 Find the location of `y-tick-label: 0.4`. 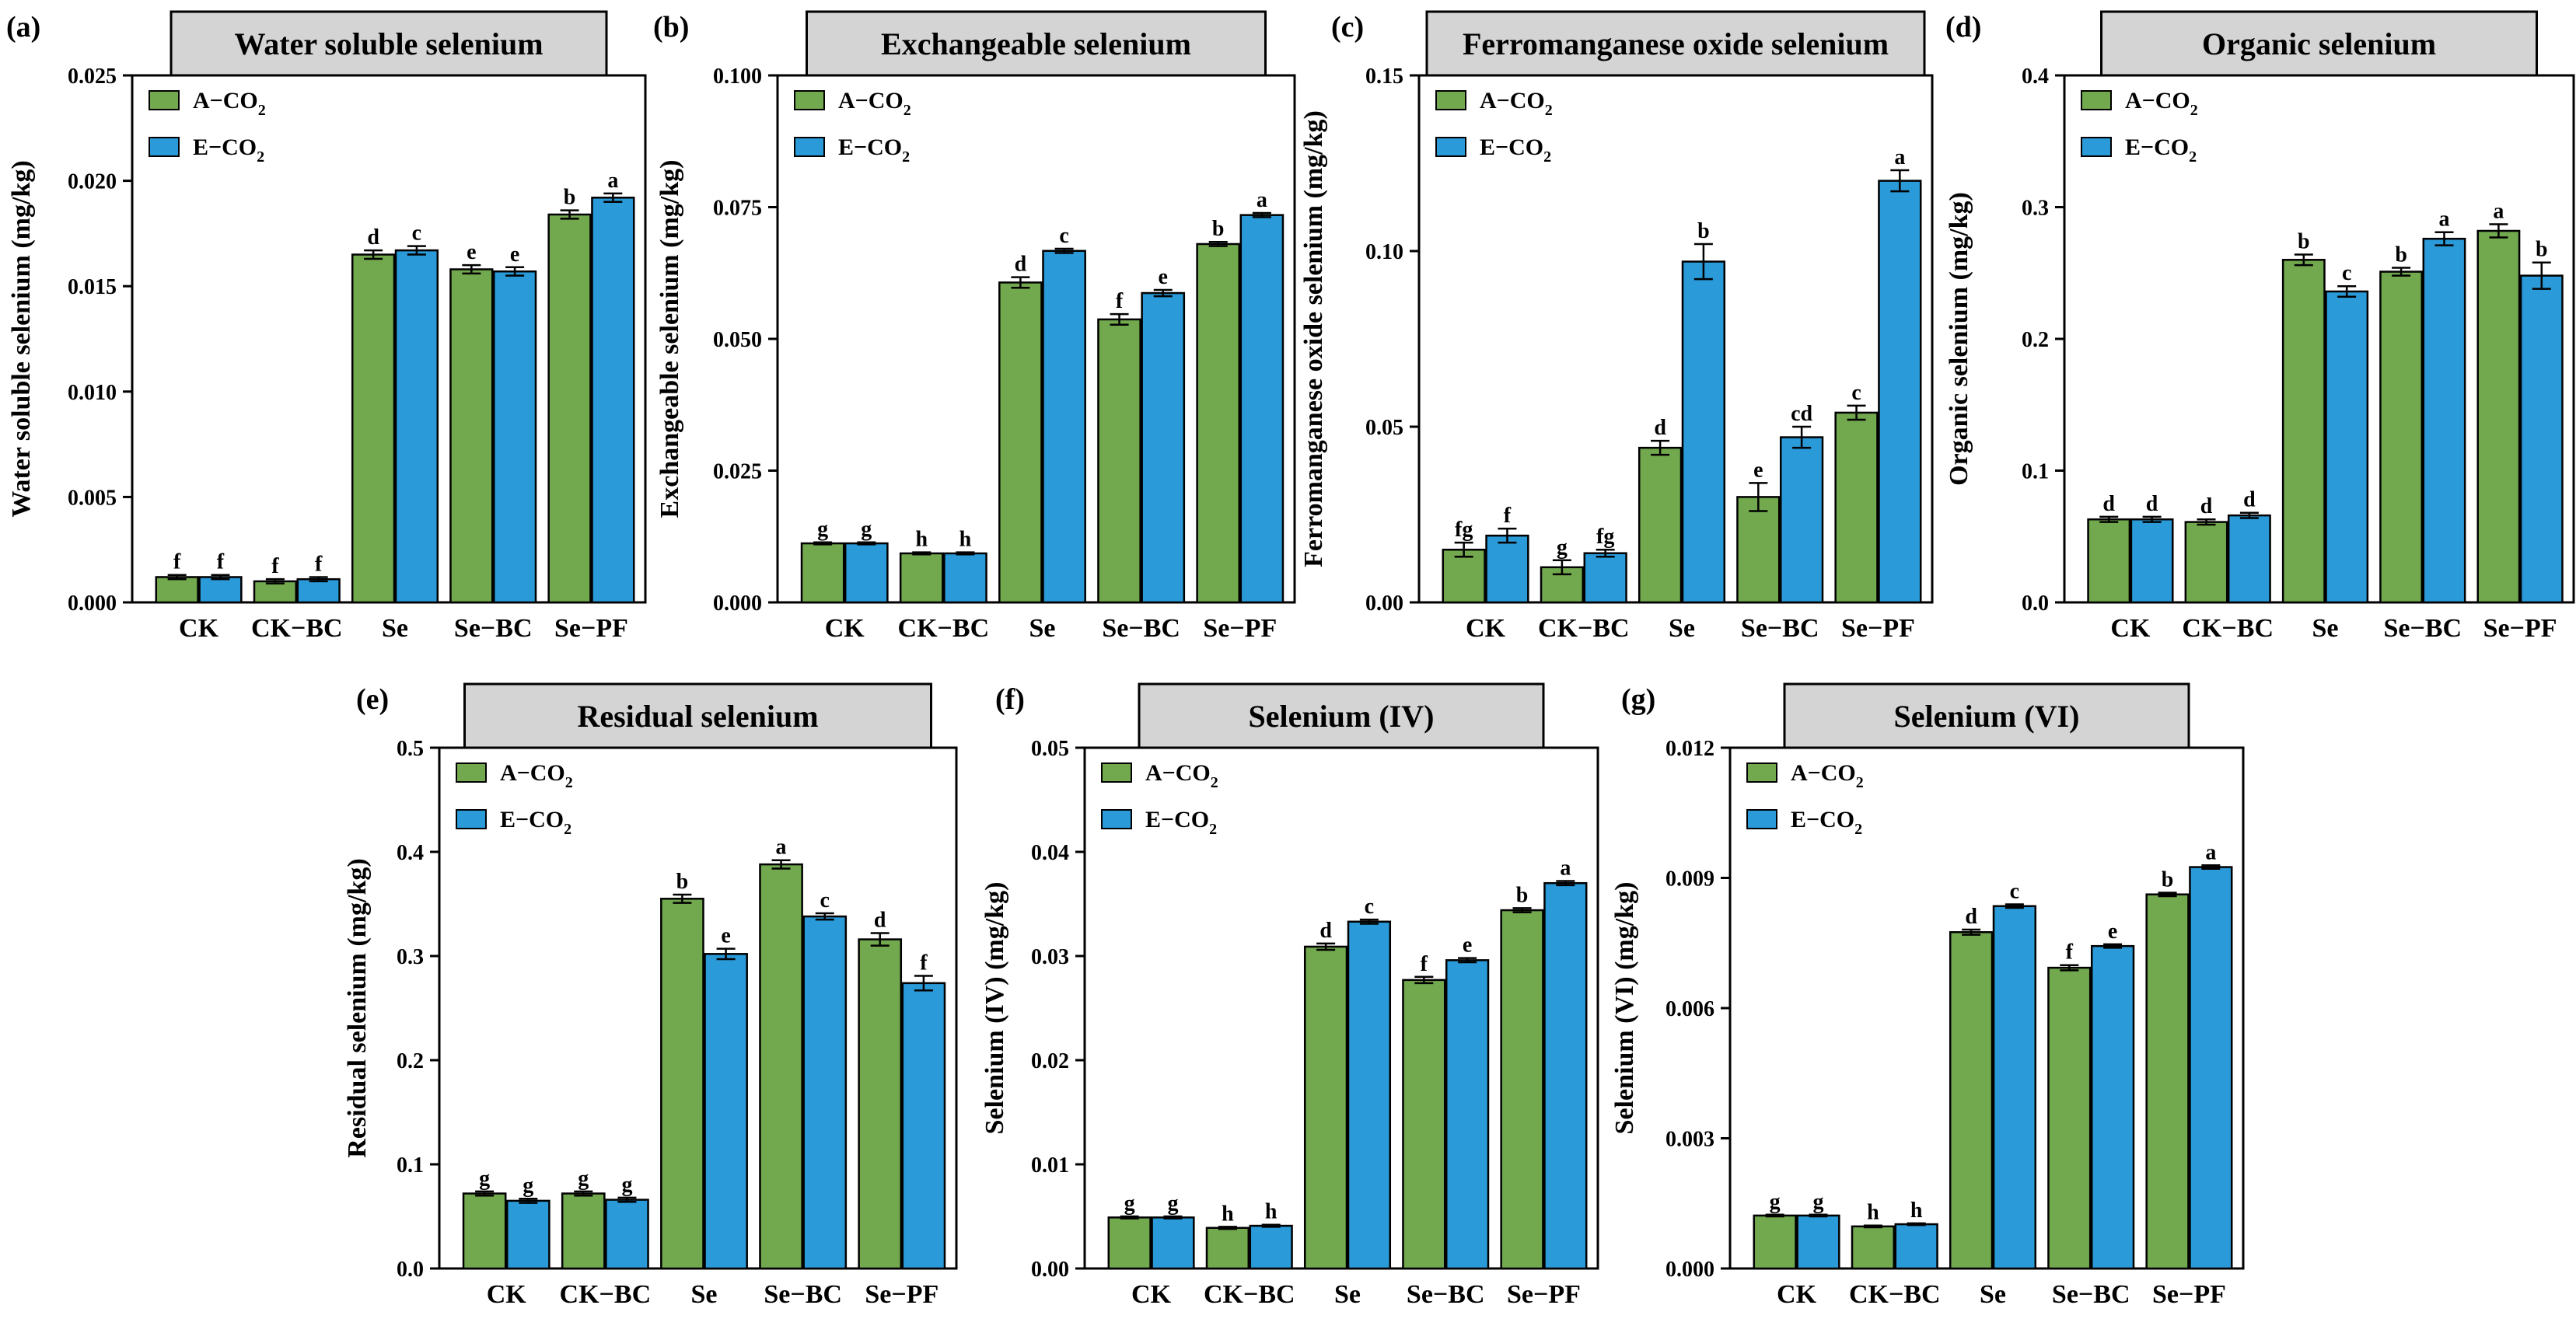

y-tick-label: 0.4 is located at coordinates (411, 853).